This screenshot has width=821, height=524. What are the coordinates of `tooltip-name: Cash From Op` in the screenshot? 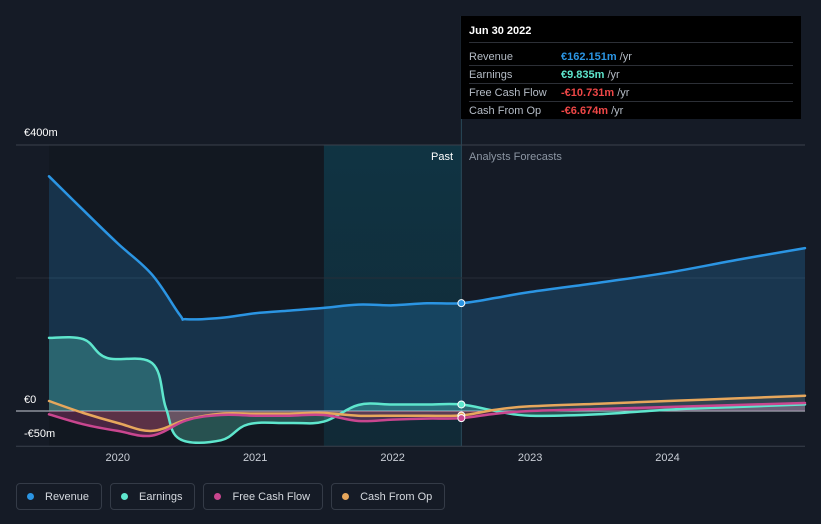 It's located at (505, 110).